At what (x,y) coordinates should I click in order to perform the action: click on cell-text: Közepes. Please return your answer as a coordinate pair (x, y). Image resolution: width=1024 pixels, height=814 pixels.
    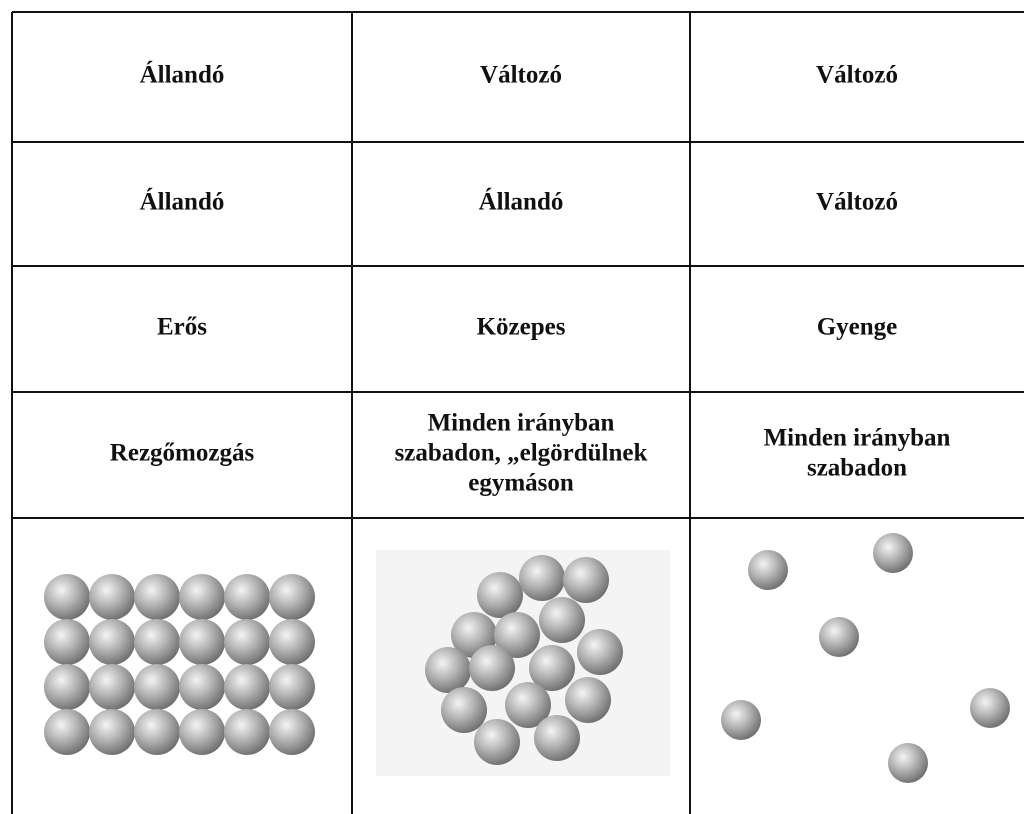
    Looking at the image, I should click on (521, 327).